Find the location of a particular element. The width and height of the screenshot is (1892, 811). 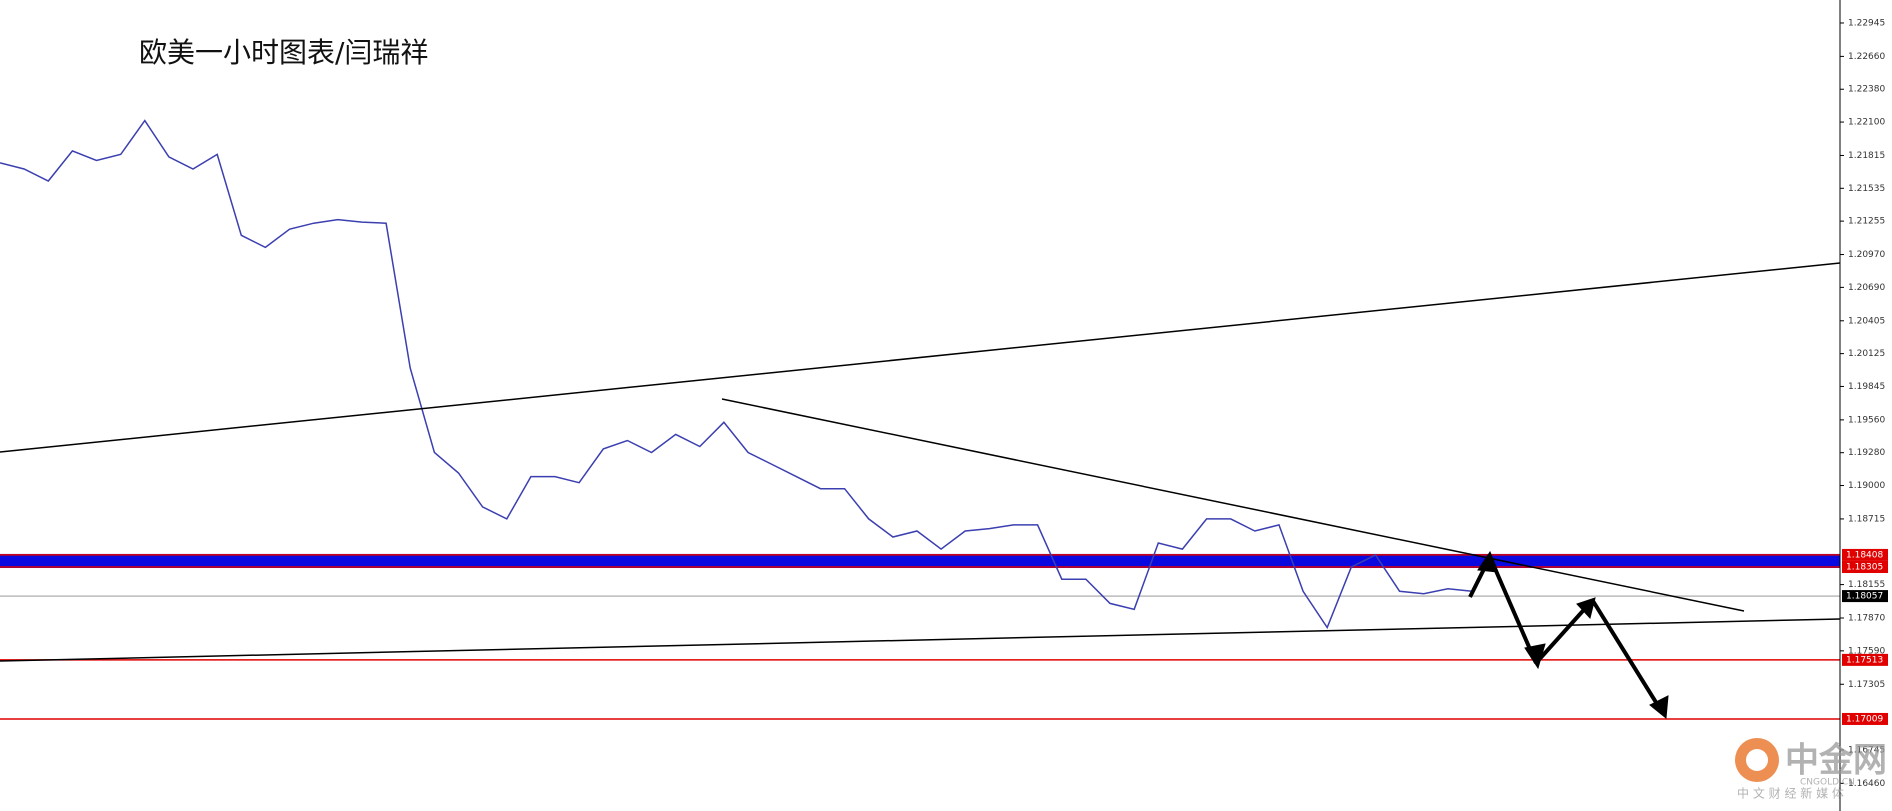

y-tick-label: 1.19560 is located at coordinates (1866, 420).